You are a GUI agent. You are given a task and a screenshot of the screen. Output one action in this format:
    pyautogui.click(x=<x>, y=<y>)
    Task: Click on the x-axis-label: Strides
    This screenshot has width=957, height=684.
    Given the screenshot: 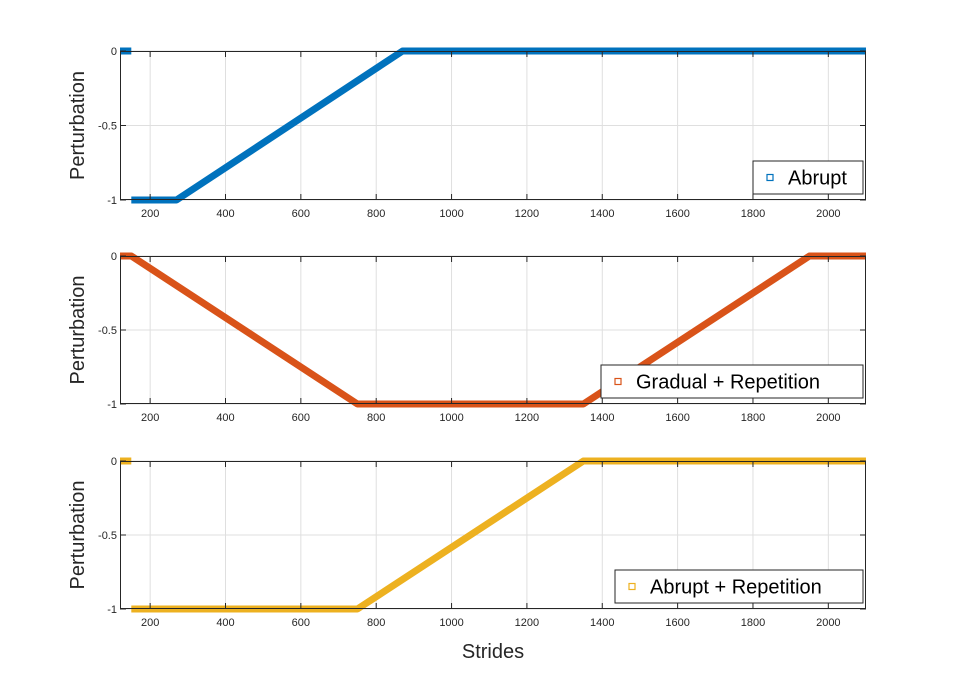 What is the action you would take?
    pyautogui.click(x=493, y=652)
    